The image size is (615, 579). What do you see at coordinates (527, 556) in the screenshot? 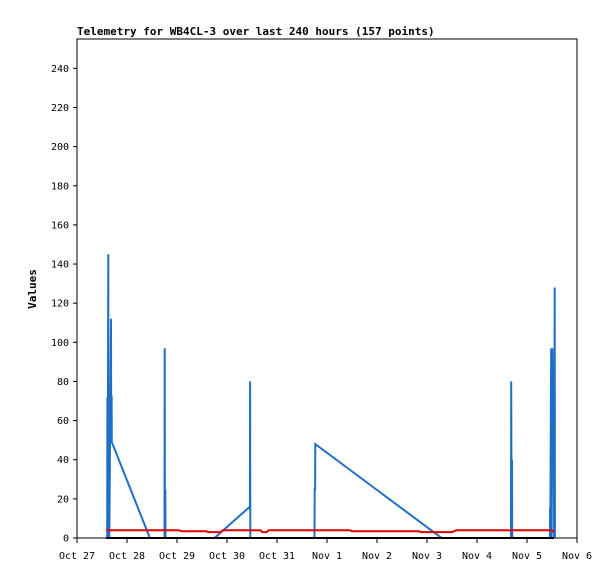
I see `x-tick-label: Nov 5` at bounding box center [527, 556].